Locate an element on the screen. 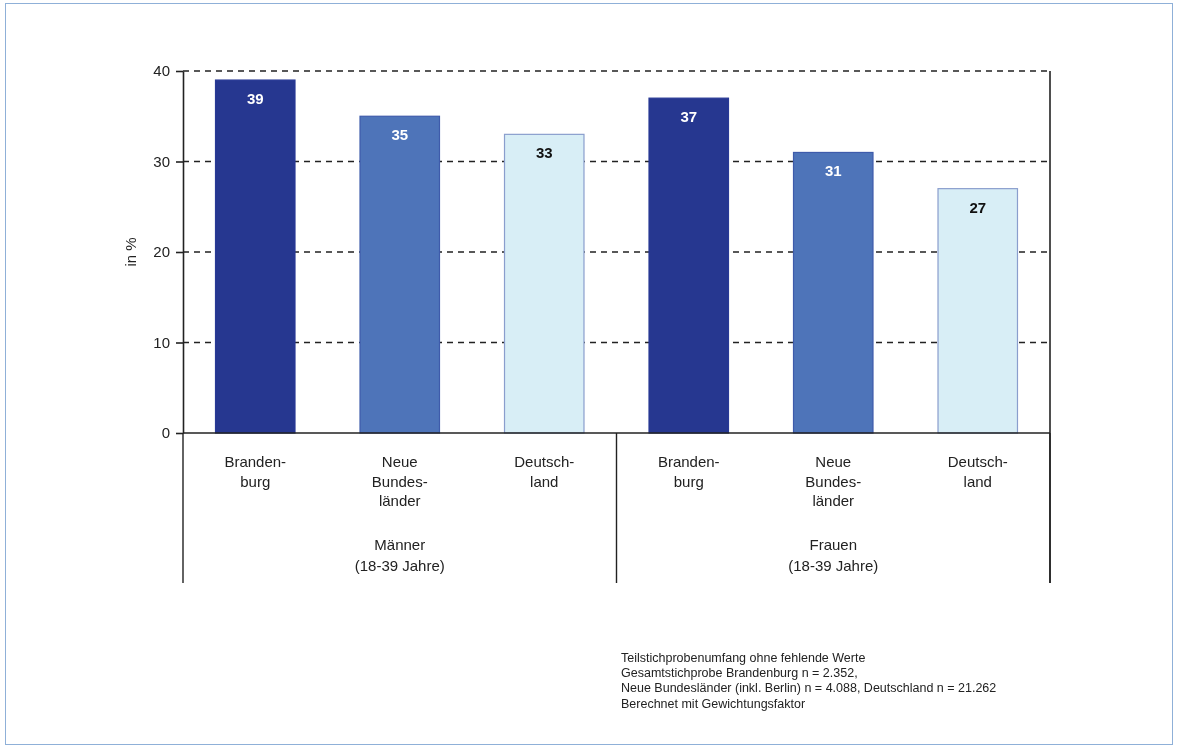 This screenshot has height=748, width=1178. y-axis-title: in % is located at coordinates (130, 252).